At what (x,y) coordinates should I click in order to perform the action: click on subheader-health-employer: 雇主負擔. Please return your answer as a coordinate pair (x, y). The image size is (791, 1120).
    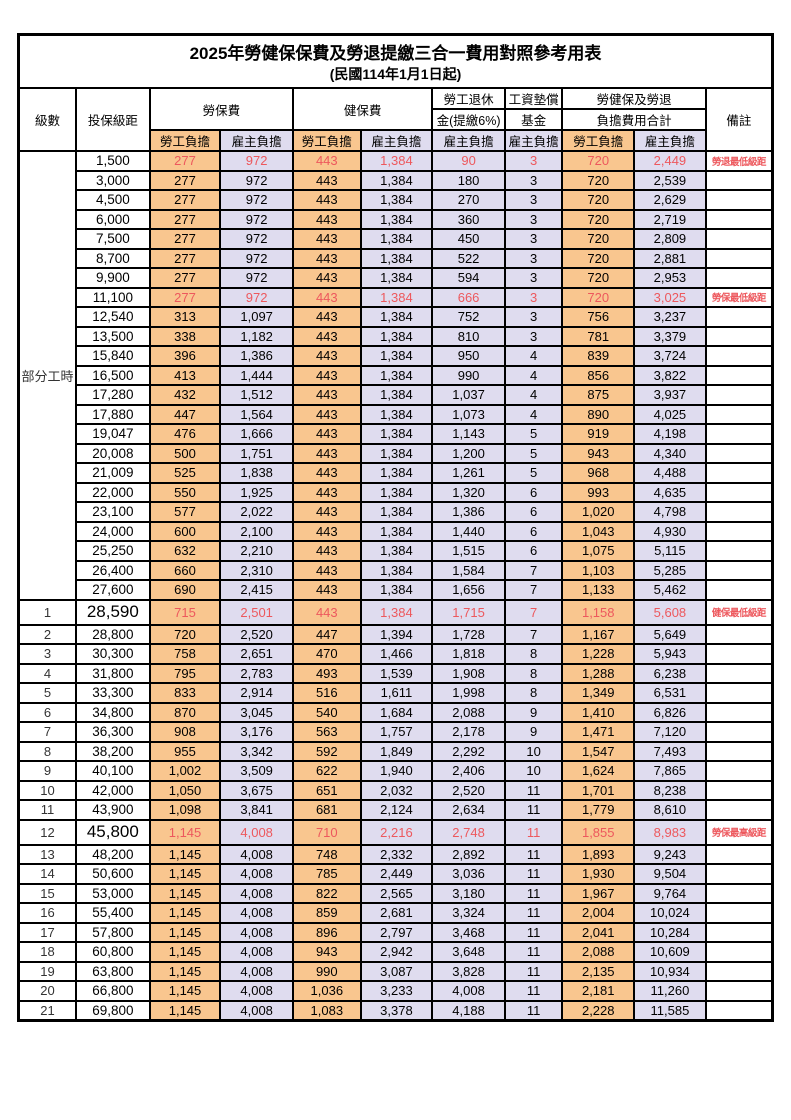
    Looking at the image, I should click on (396, 140).